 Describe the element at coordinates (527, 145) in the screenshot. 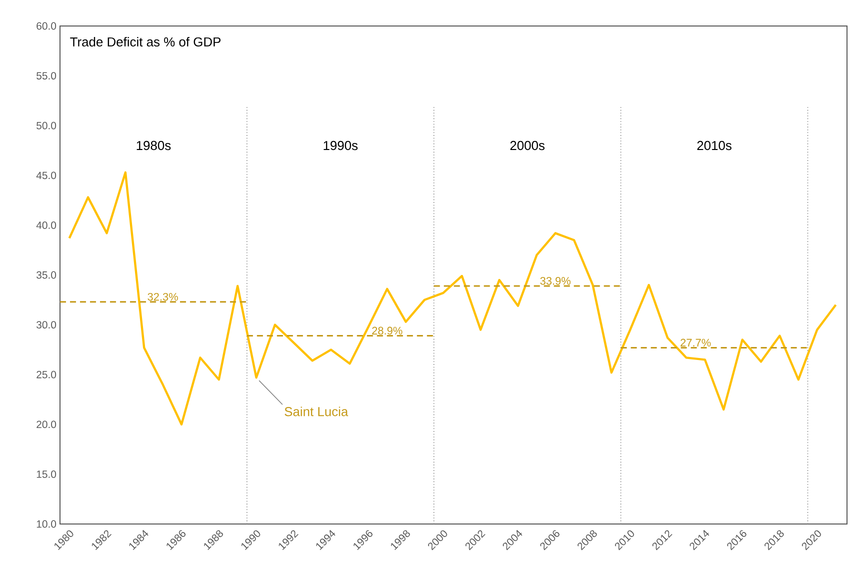

I see `annotation: 2000s` at that location.